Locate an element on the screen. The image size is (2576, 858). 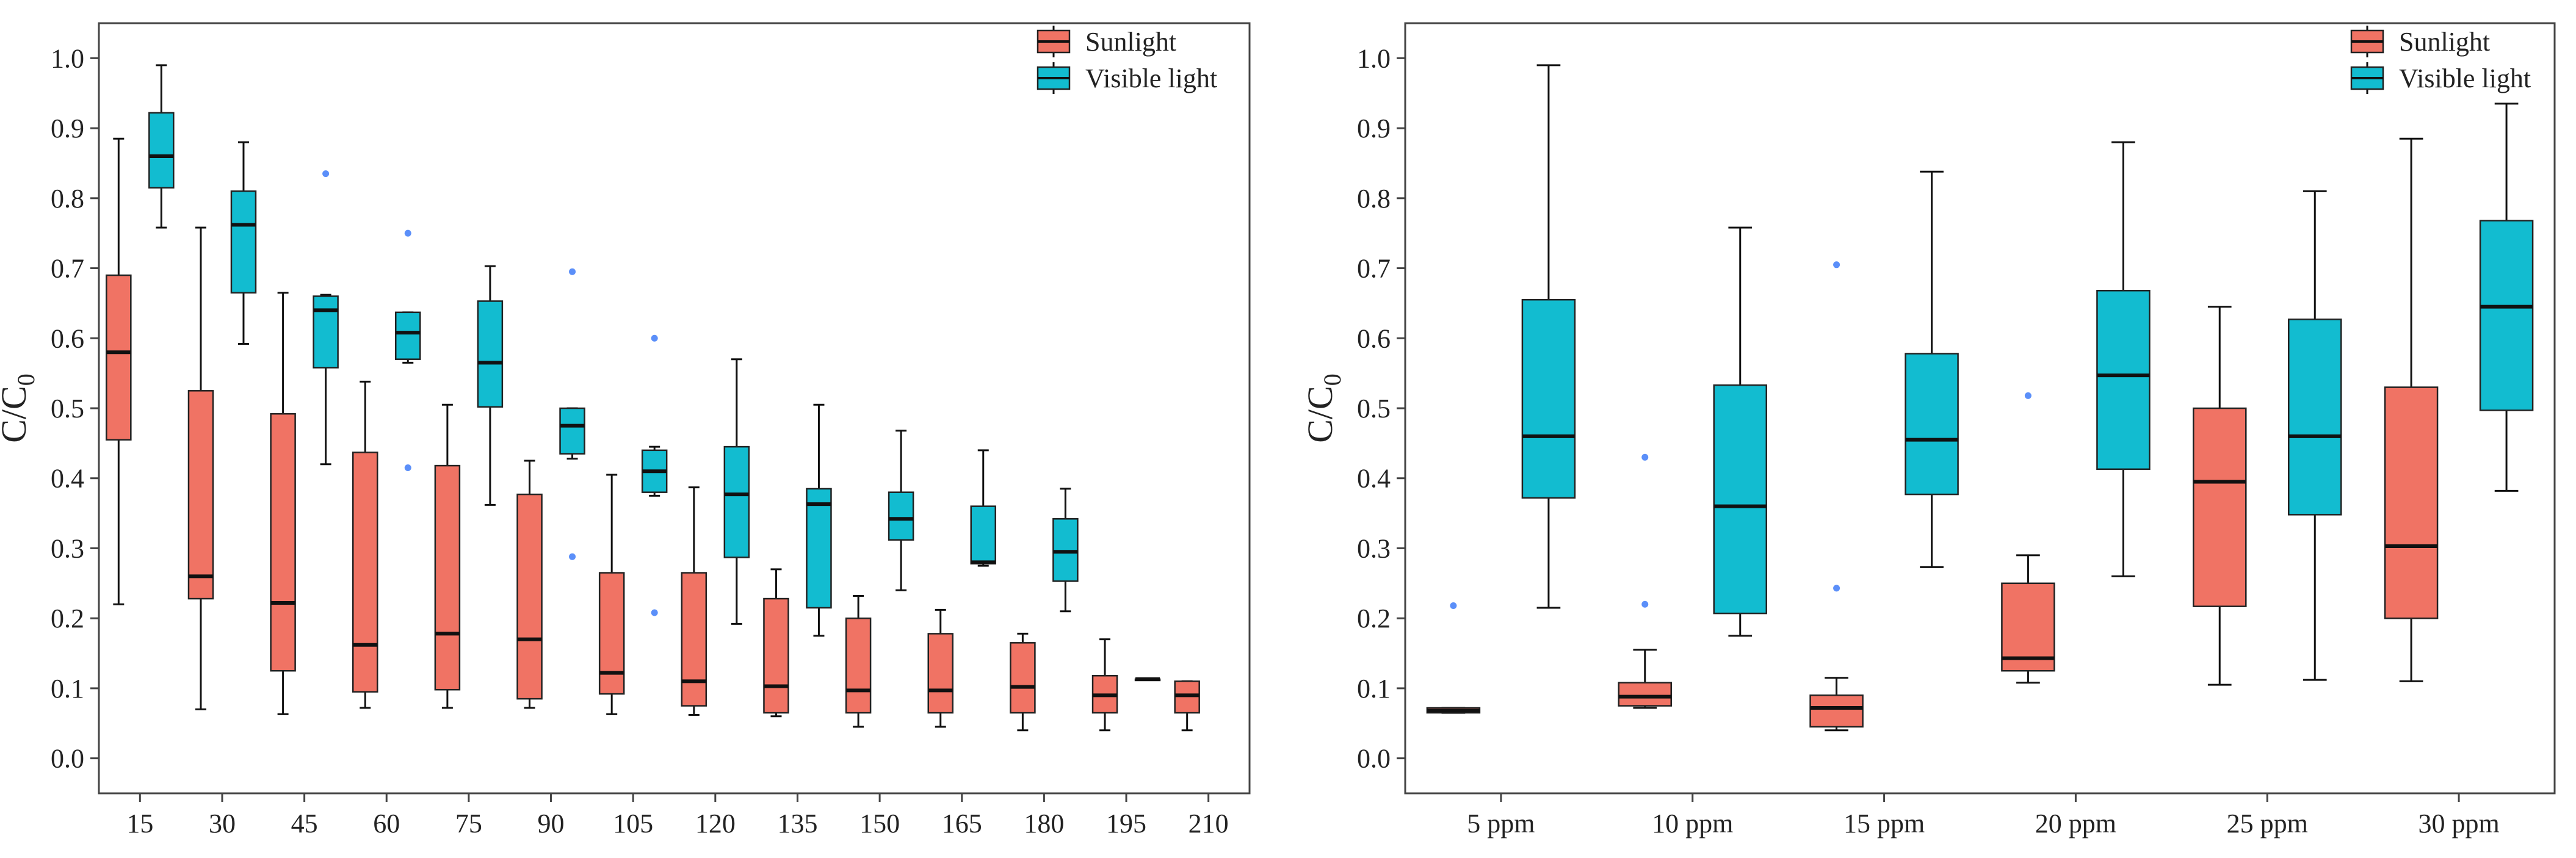
x-tick-label: 105 is located at coordinates (633, 823).